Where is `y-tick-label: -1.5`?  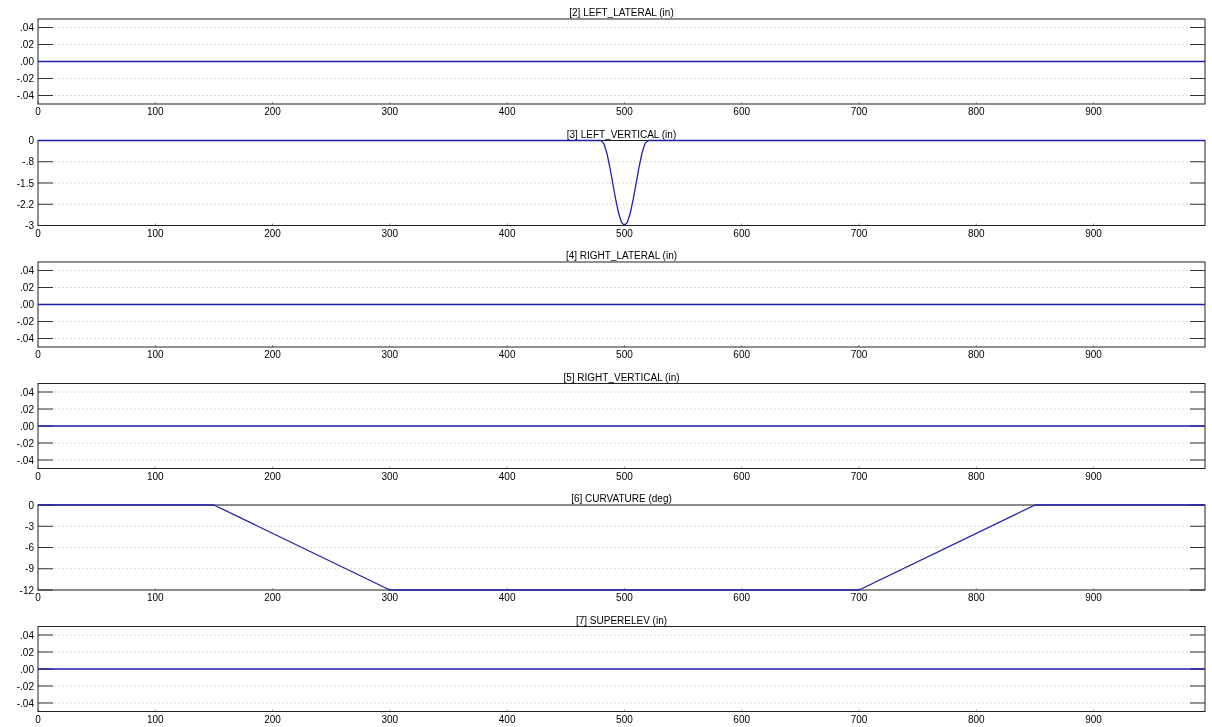 y-tick-label: -1.5 is located at coordinates (25, 183).